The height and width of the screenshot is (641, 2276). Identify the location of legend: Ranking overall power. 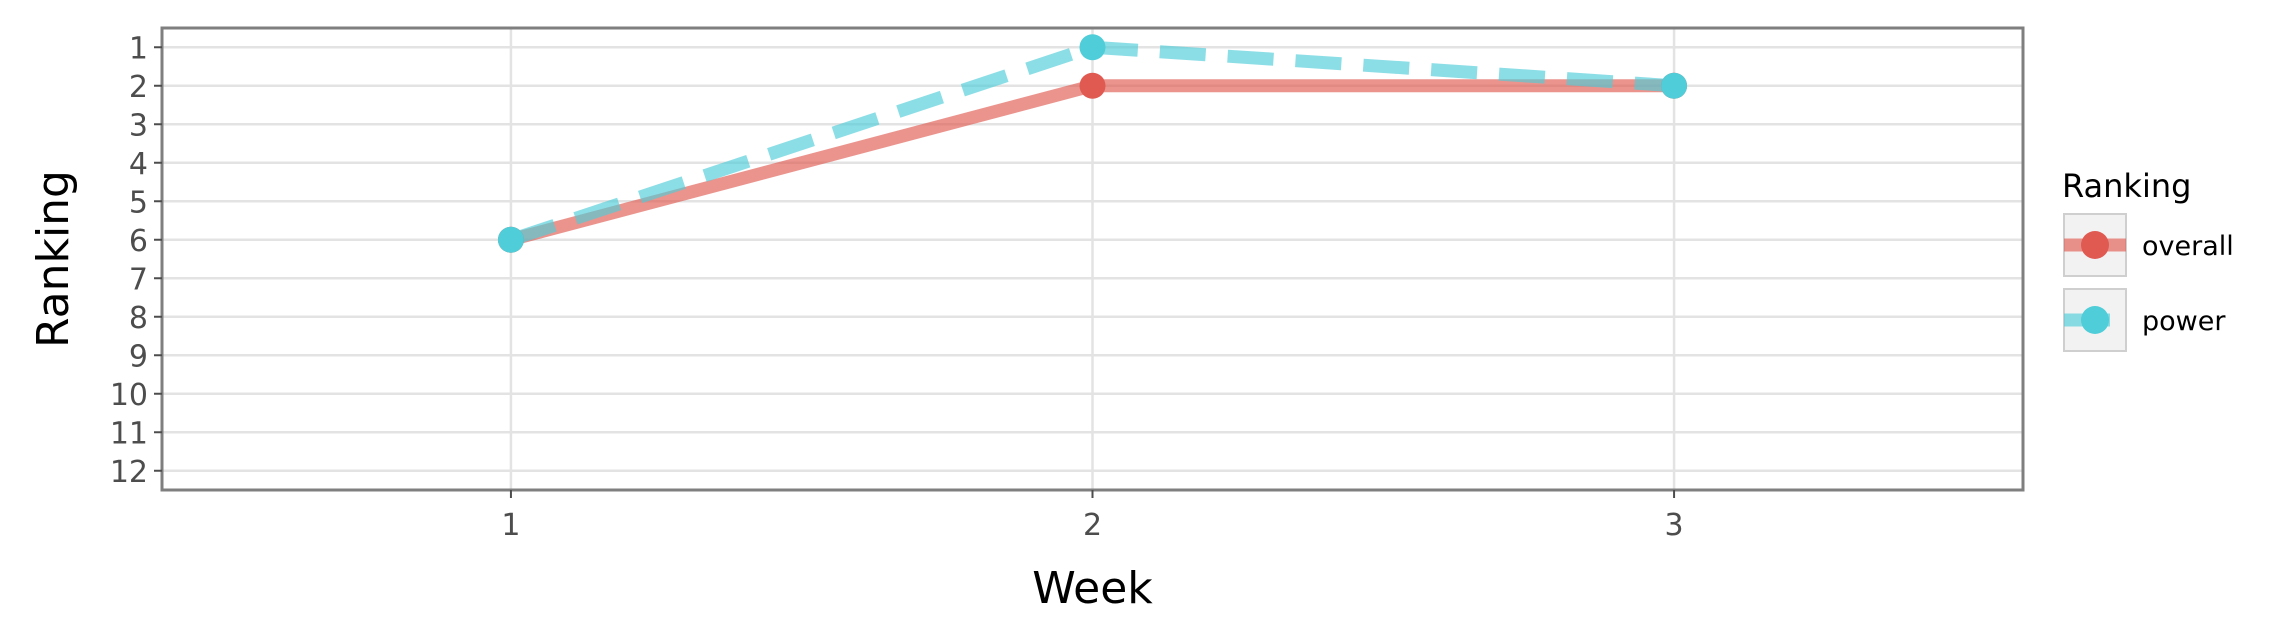
(2148, 259).